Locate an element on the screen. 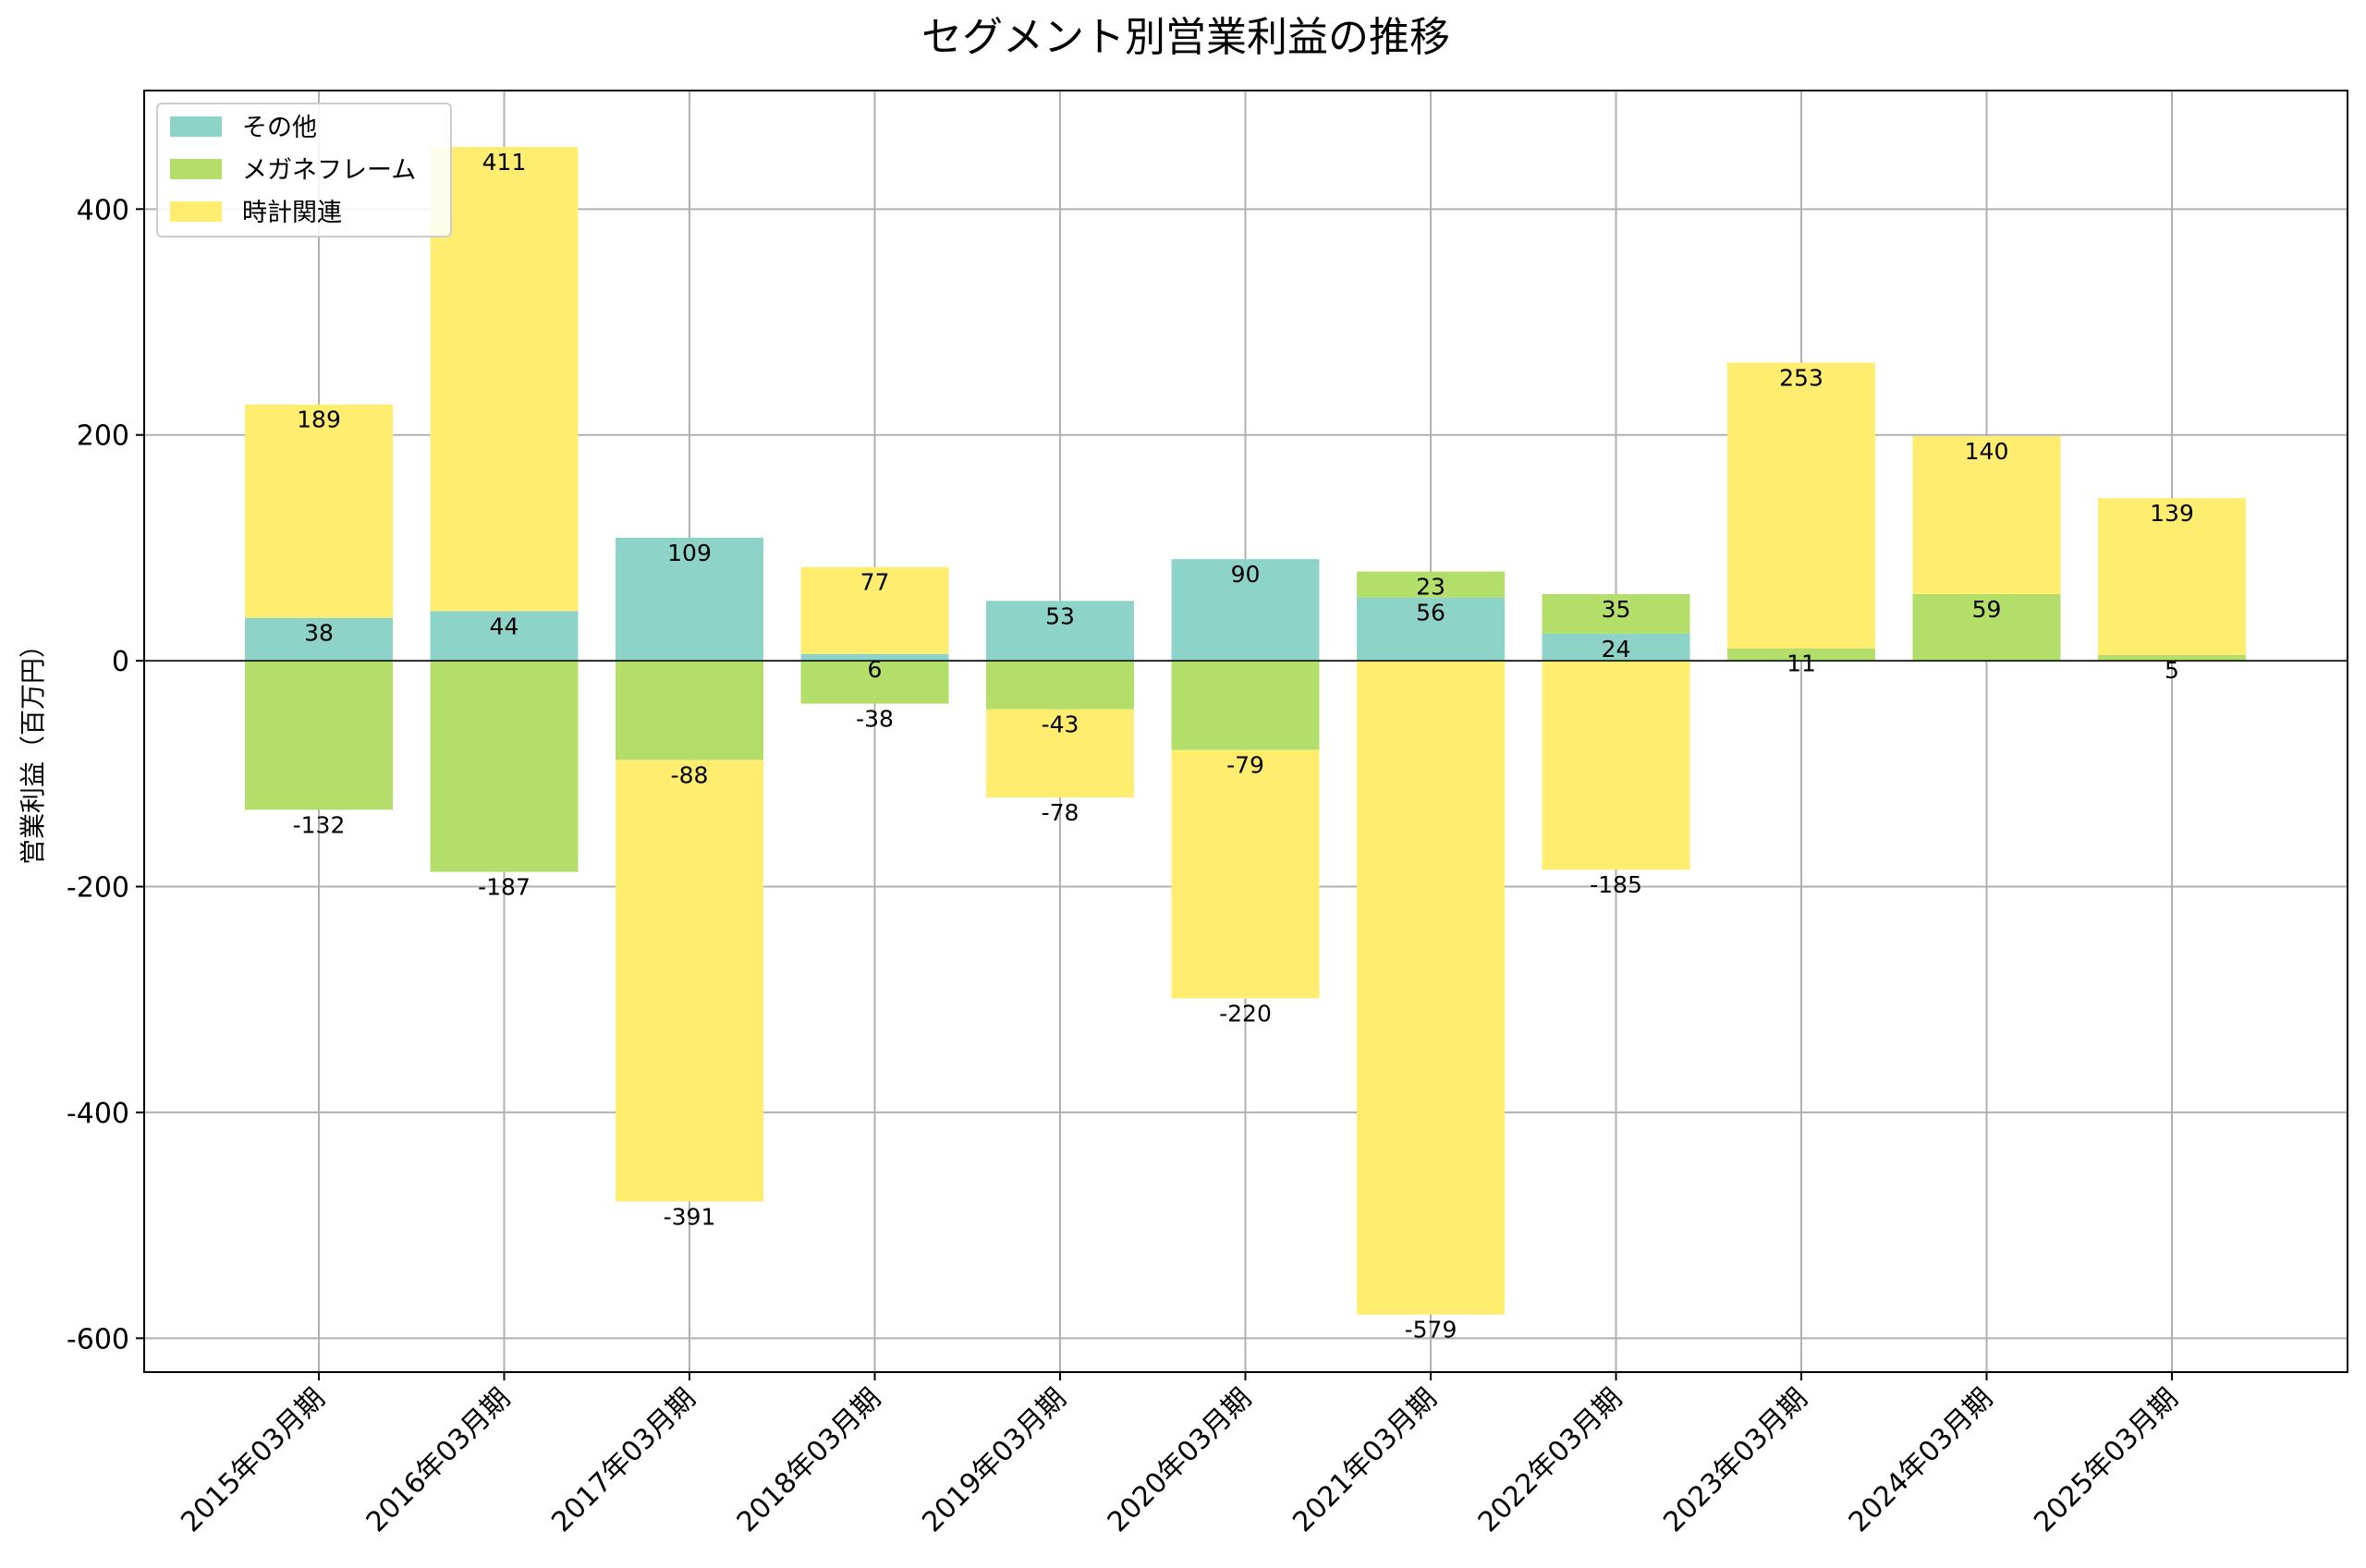  data-label: -220 is located at coordinates (1245, 1014).